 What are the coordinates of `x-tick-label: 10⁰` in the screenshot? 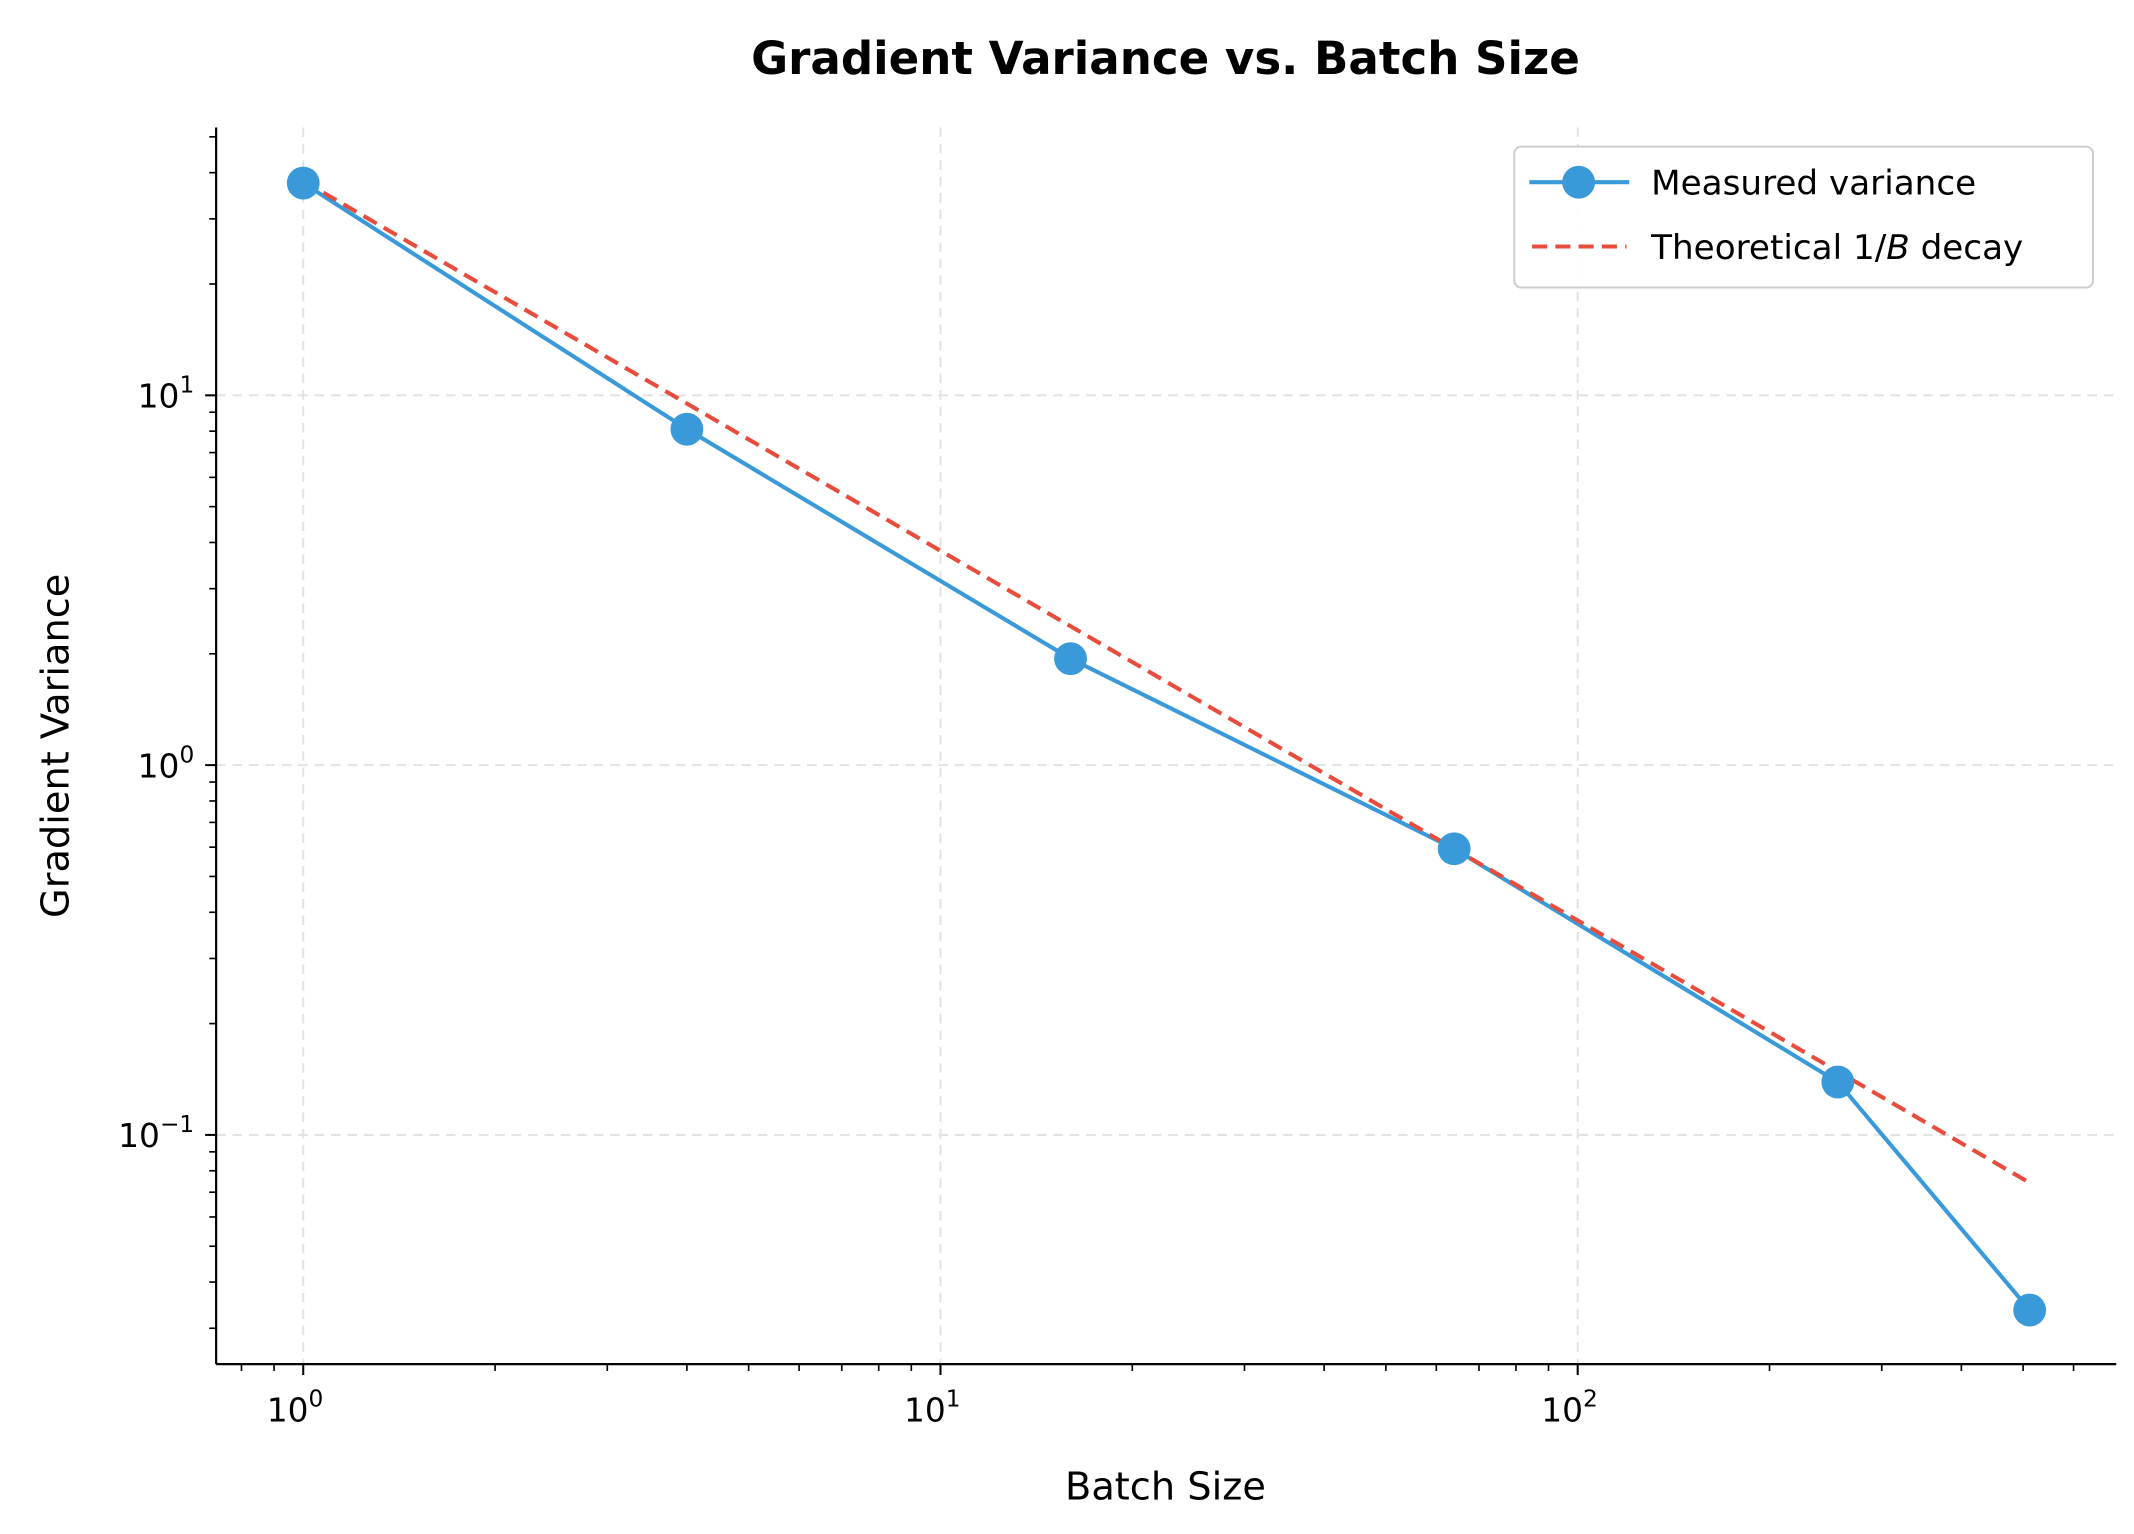 It's located at (295, 1408).